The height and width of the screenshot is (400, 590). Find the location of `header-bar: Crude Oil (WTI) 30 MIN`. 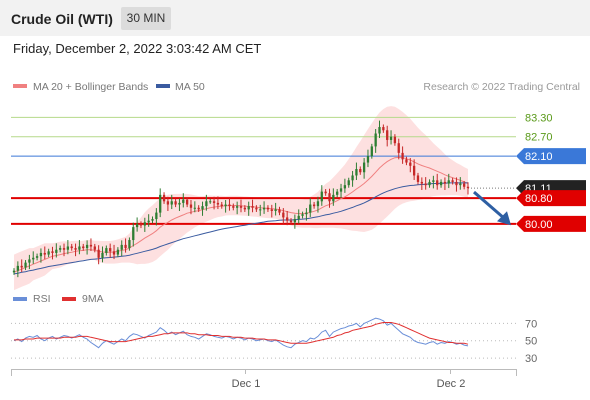

header-bar: Crude Oil (WTI) 30 MIN is located at coordinates (295, 18).